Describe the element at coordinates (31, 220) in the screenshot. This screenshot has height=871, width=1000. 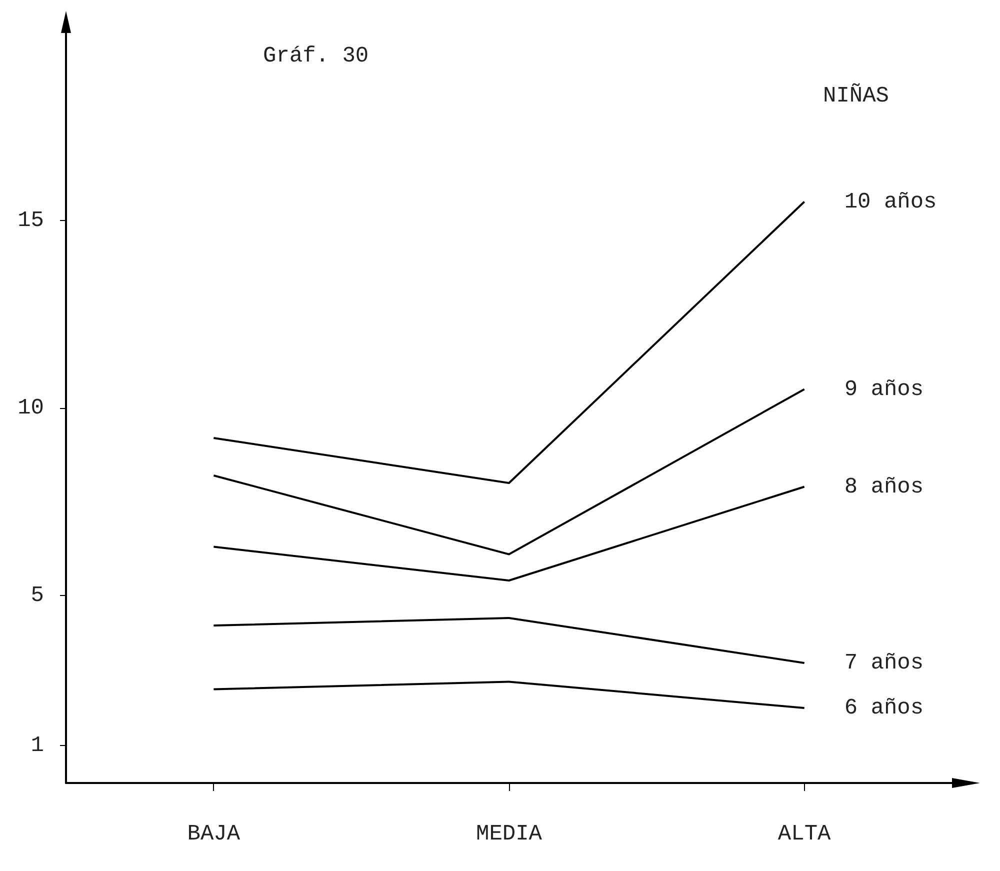
I see `y-tick-label: 15` at that location.